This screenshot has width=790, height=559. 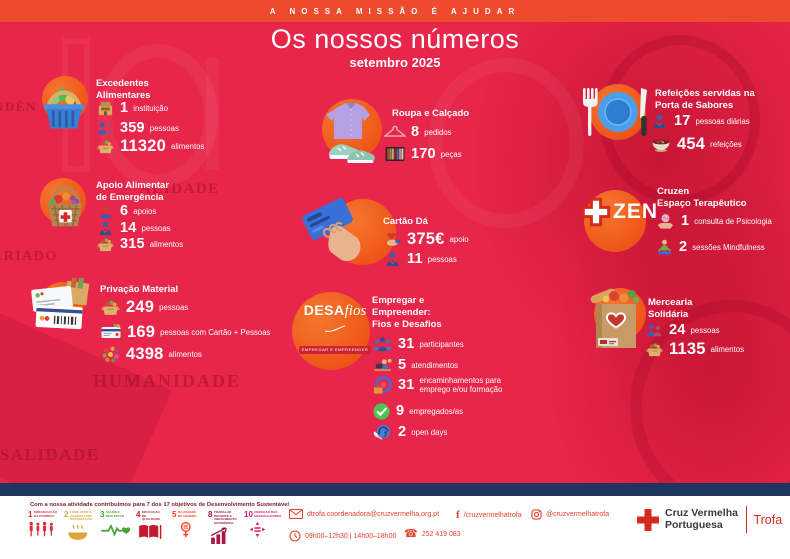 I want to click on stat-label: pedidos, so click(x=438, y=132).